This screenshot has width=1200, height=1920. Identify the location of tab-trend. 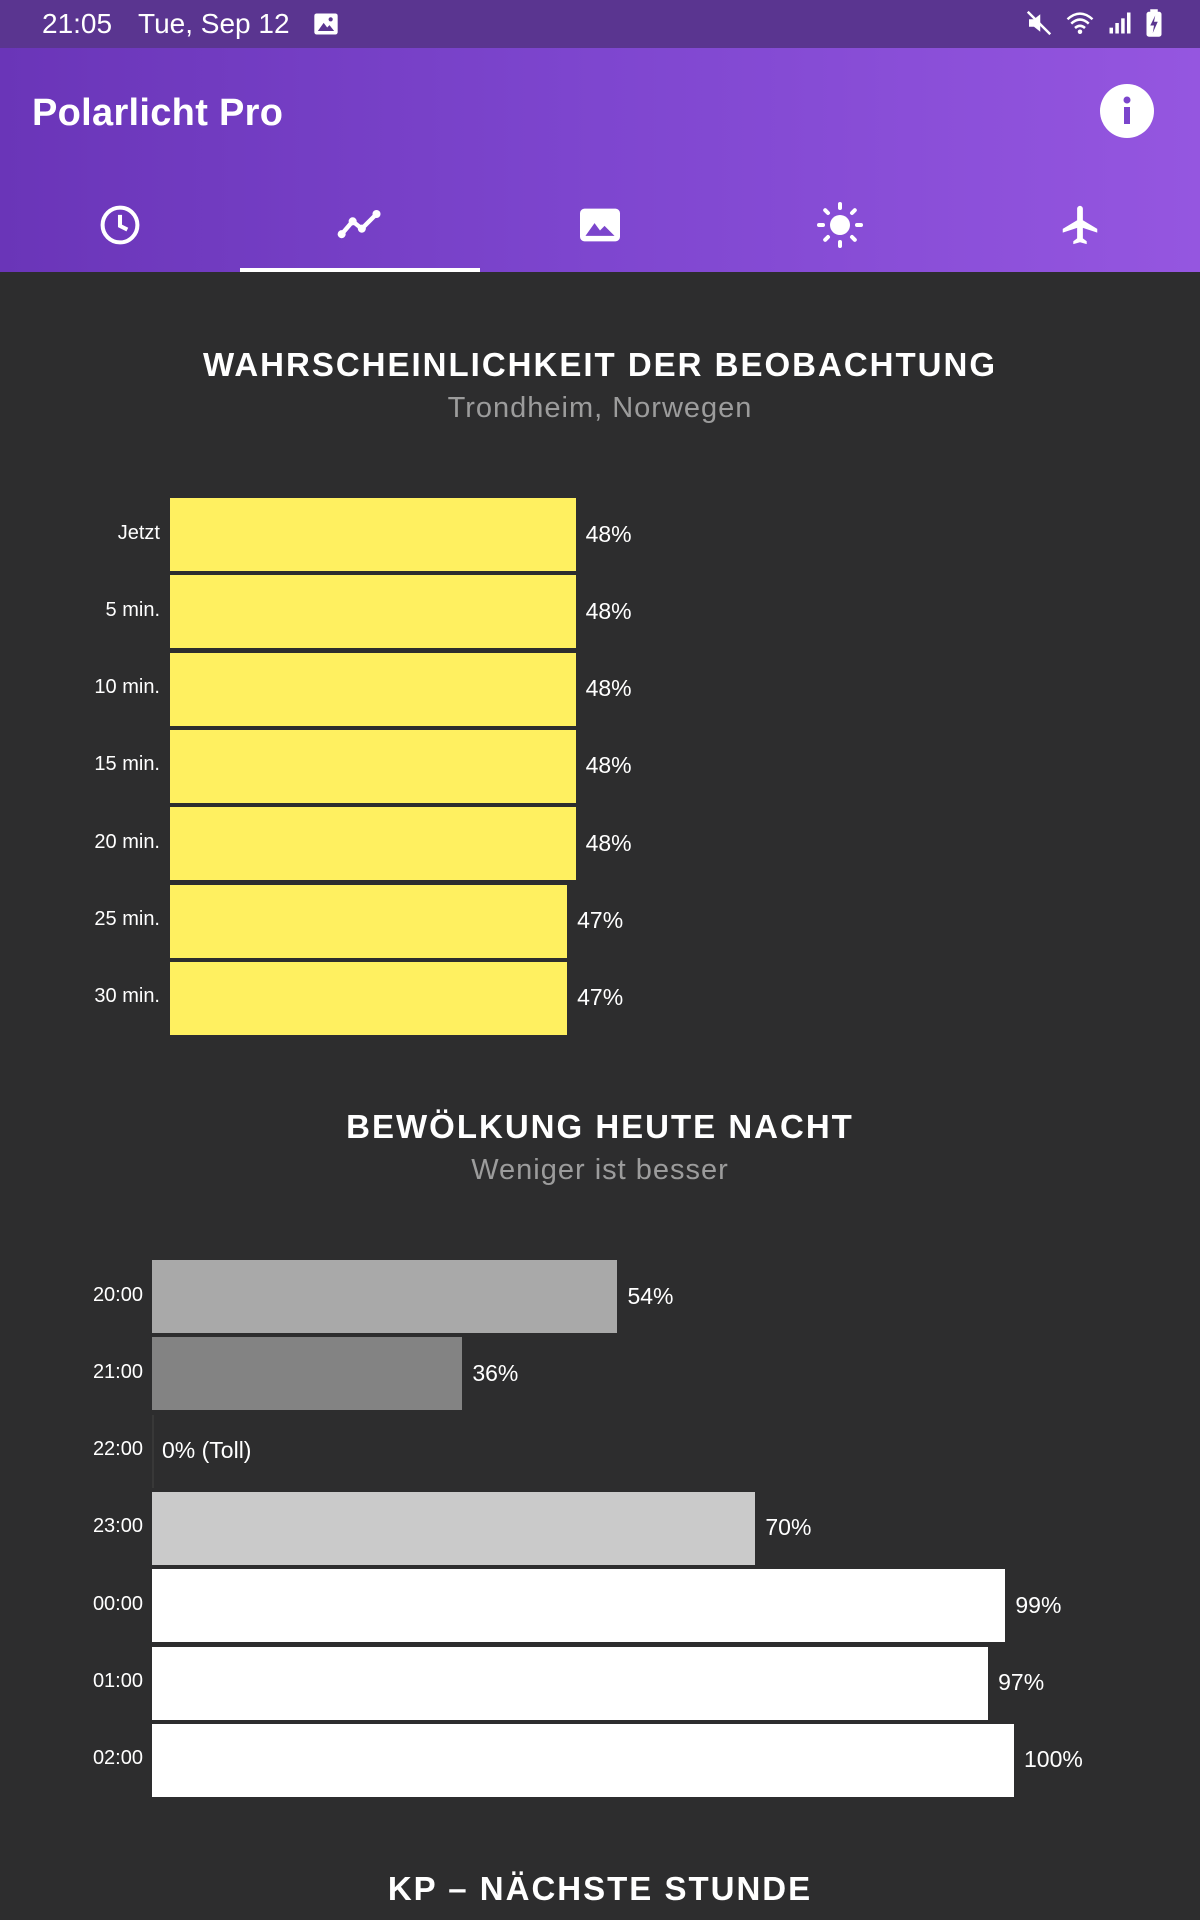
(360, 225).